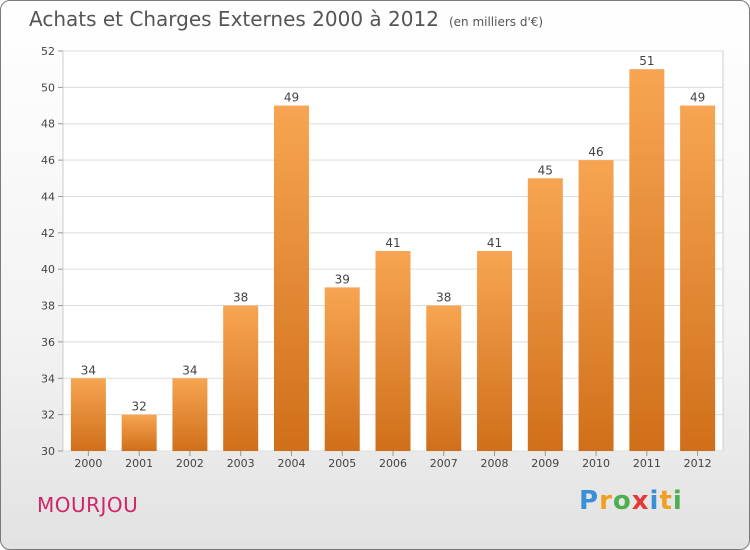 The width and height of the screenshot is (750, 550). Describe the element at coordinates (444, 378) in the screenshot. I see `bar-2007` at that location.